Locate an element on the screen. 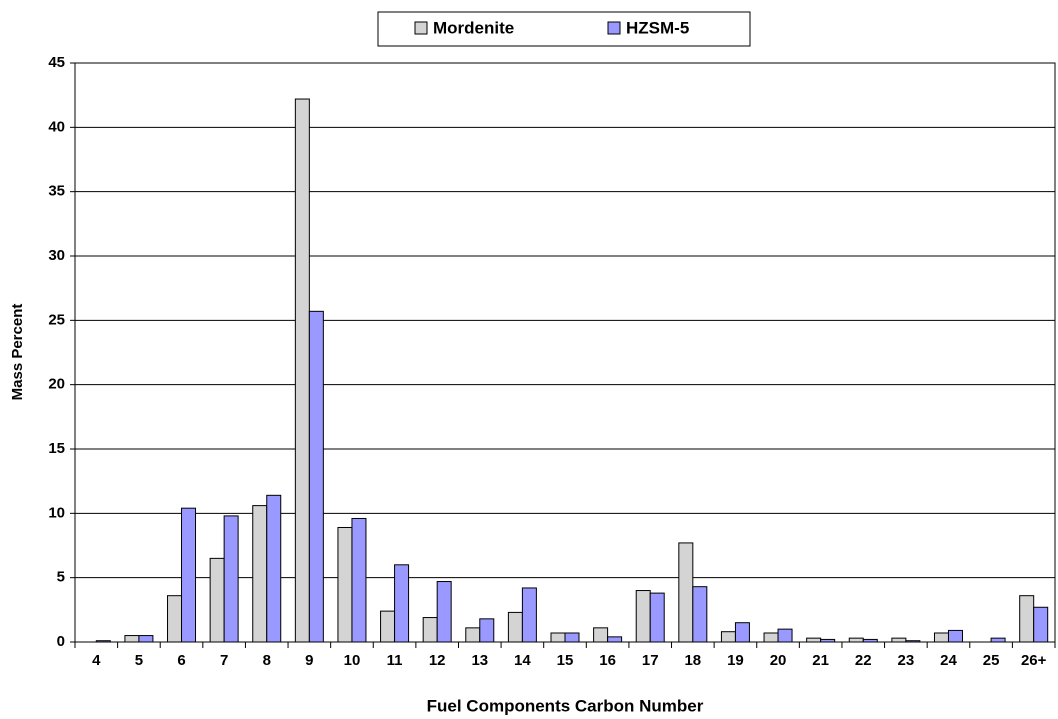  x-tick-label: 12 is located at coordinates (437, 660).